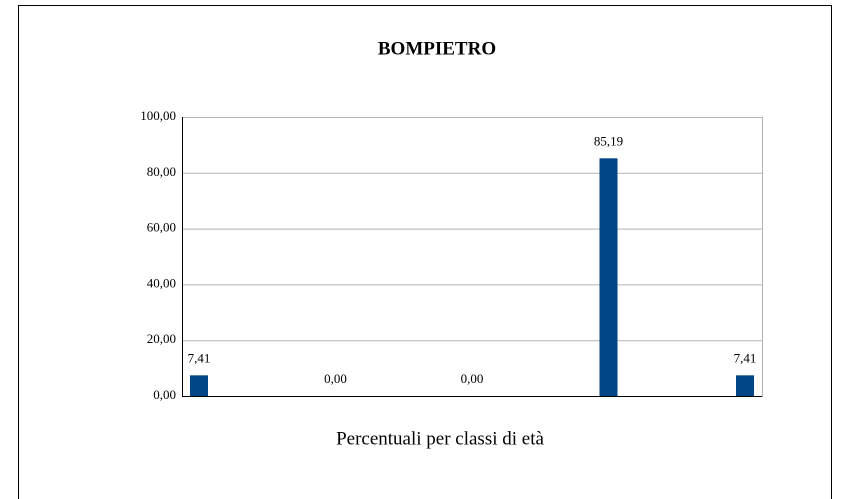  Describe the element at coordinates (161, 282) in the screenshot. I see `y-tick-label: 40,00` at that location.